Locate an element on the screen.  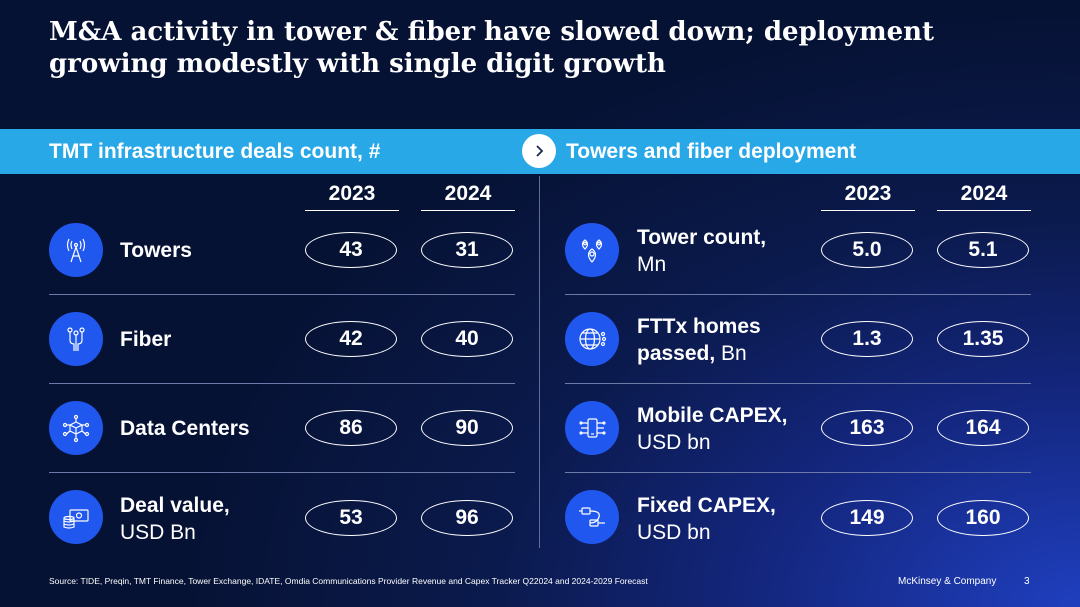
left-year-2024: 2024 is located at coordinates (468, 196).